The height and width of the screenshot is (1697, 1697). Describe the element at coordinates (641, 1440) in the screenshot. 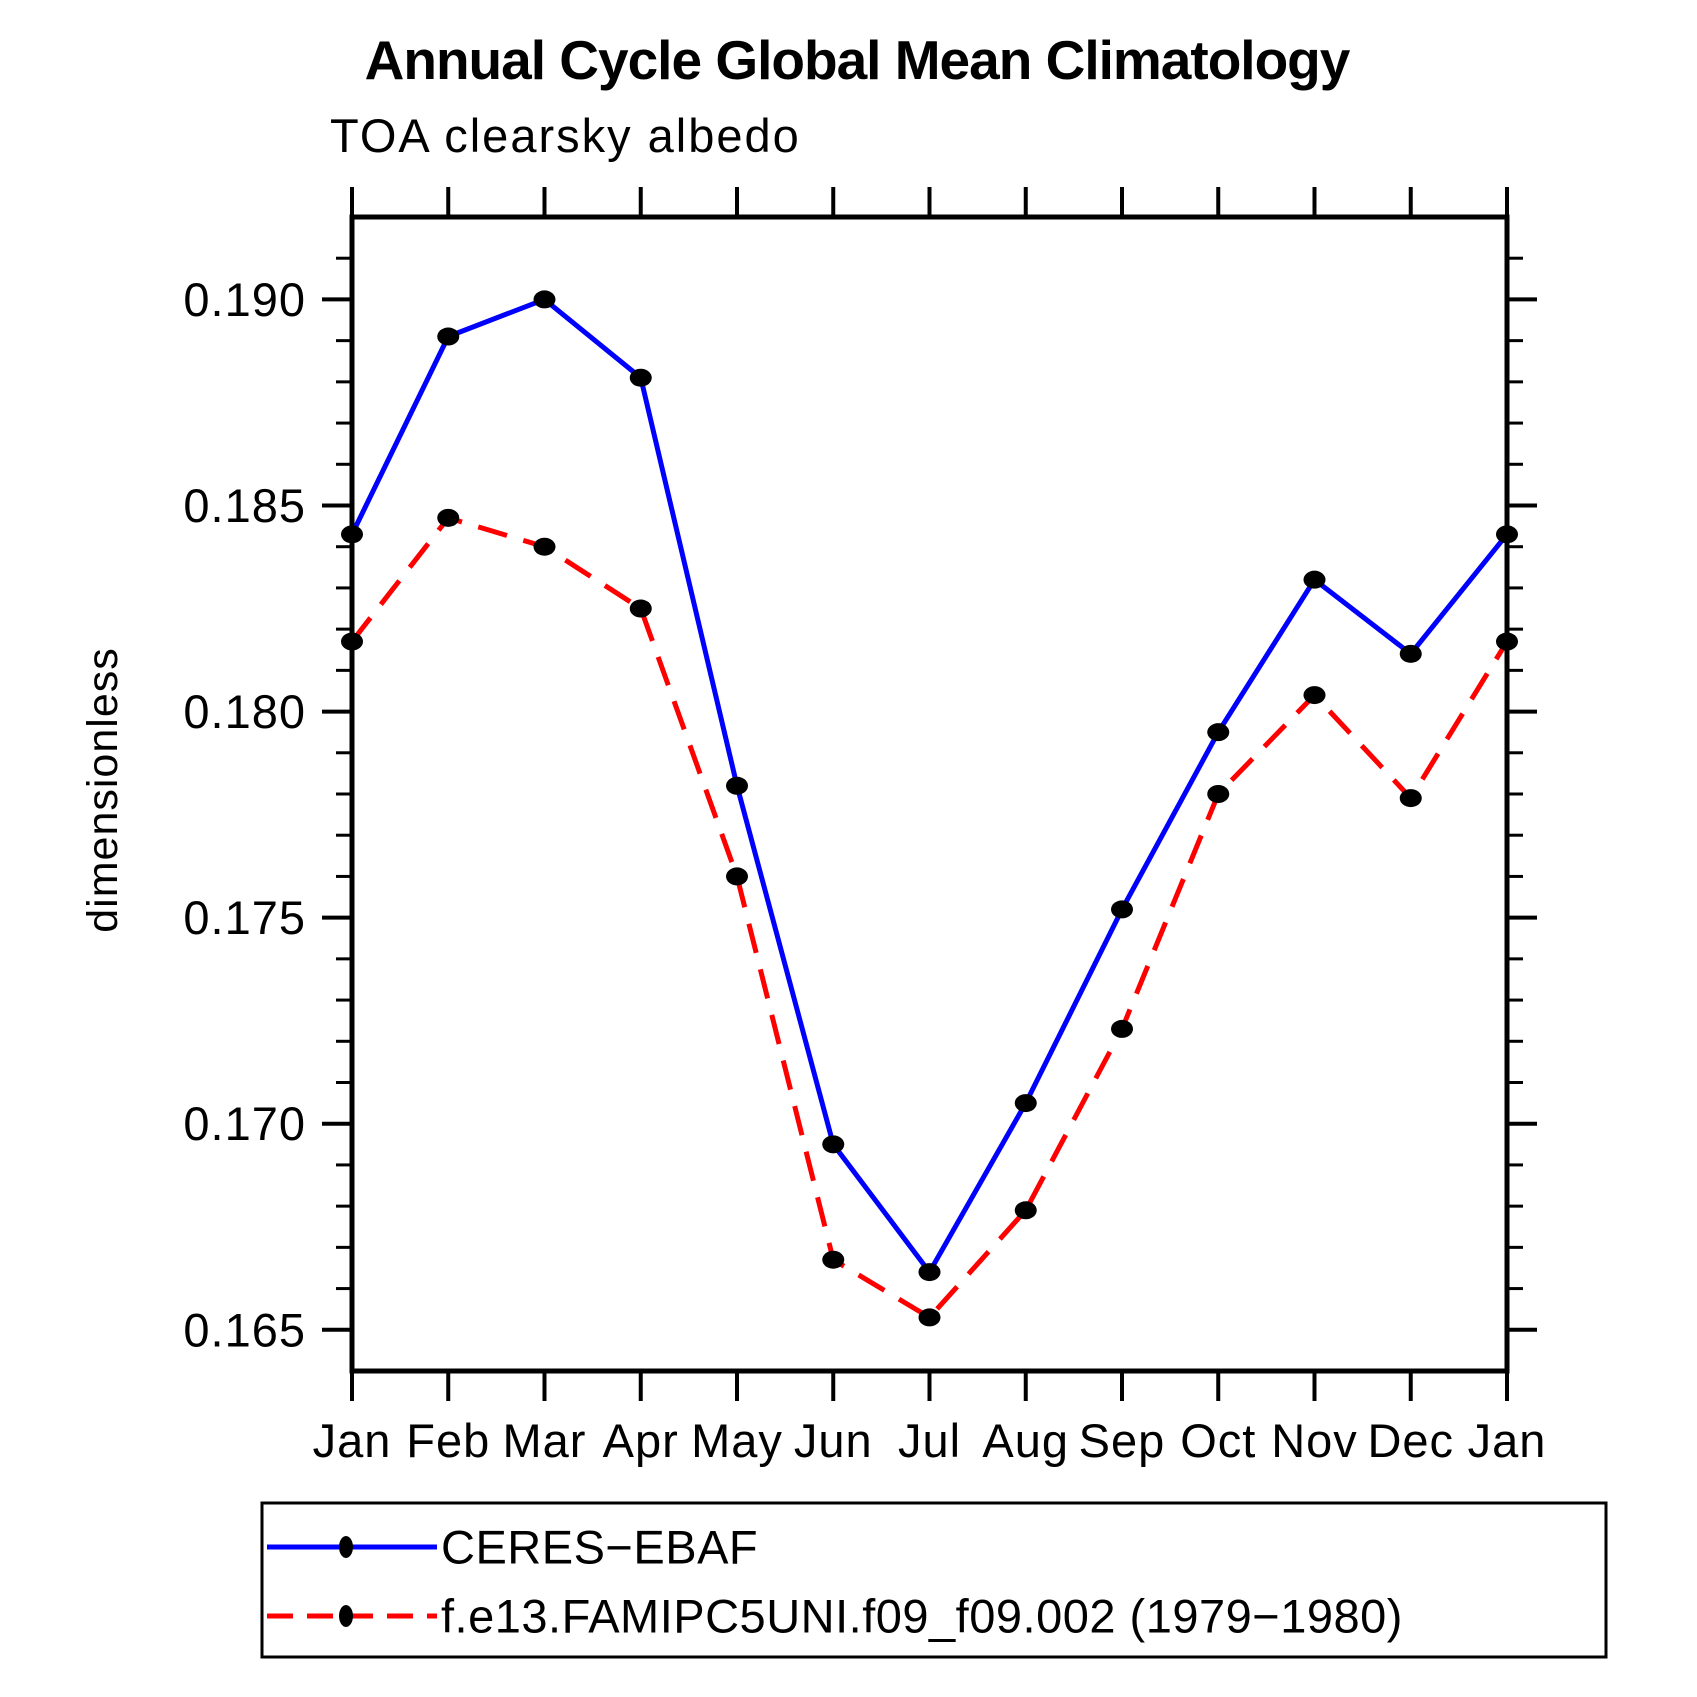

I see `x-tick-label: Apr` at that location.